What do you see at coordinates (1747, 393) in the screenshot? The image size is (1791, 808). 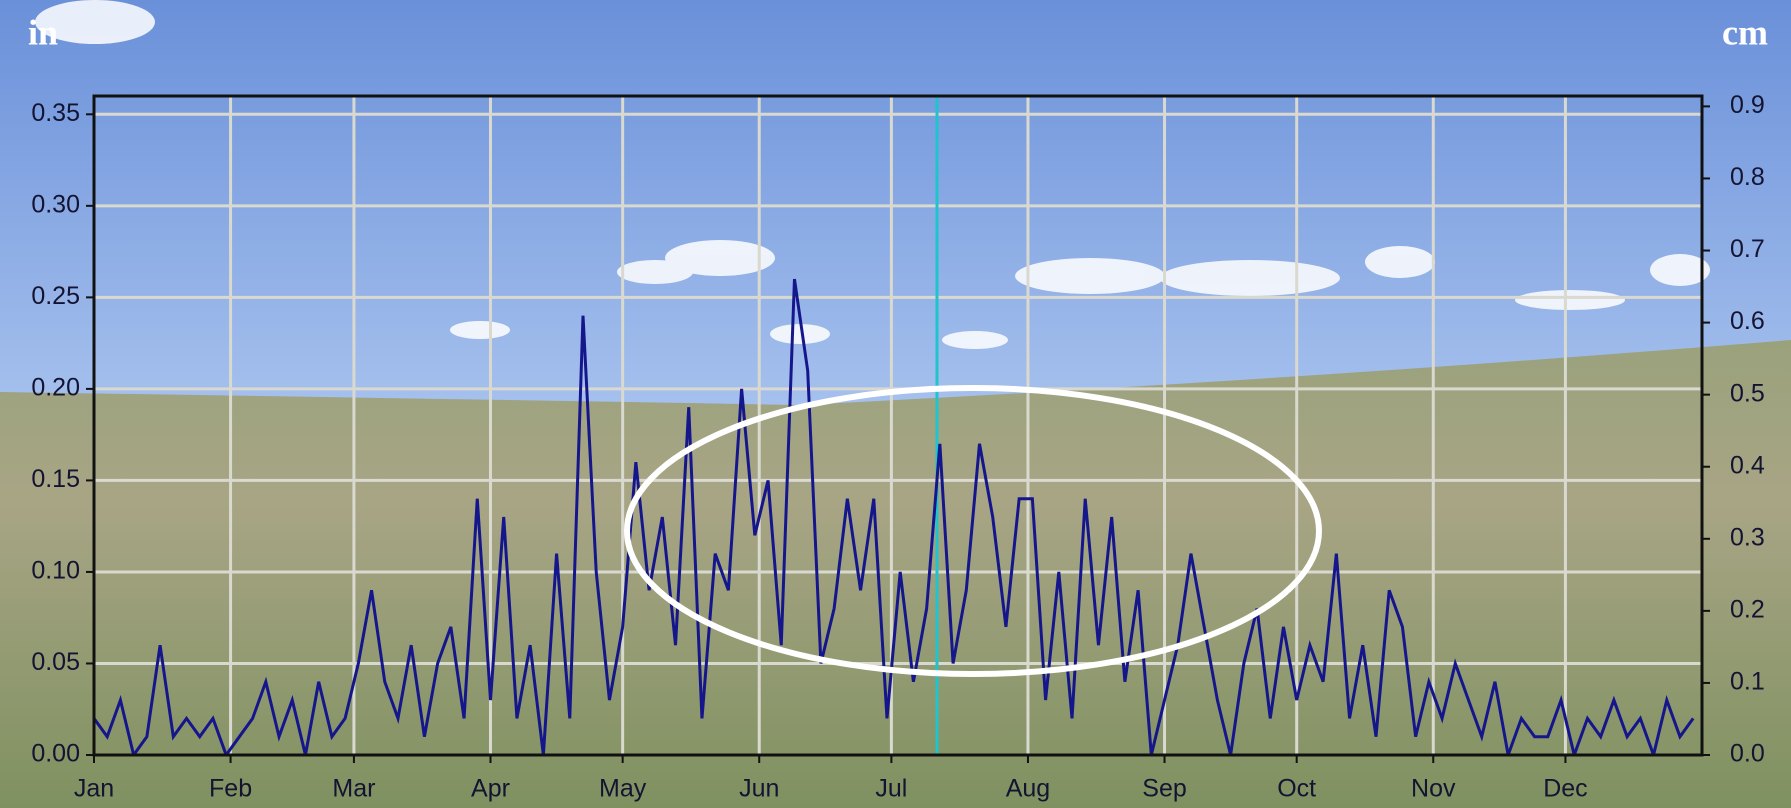 I see `y2-tick-label: 0.5` at bounding box center [1747, 393].